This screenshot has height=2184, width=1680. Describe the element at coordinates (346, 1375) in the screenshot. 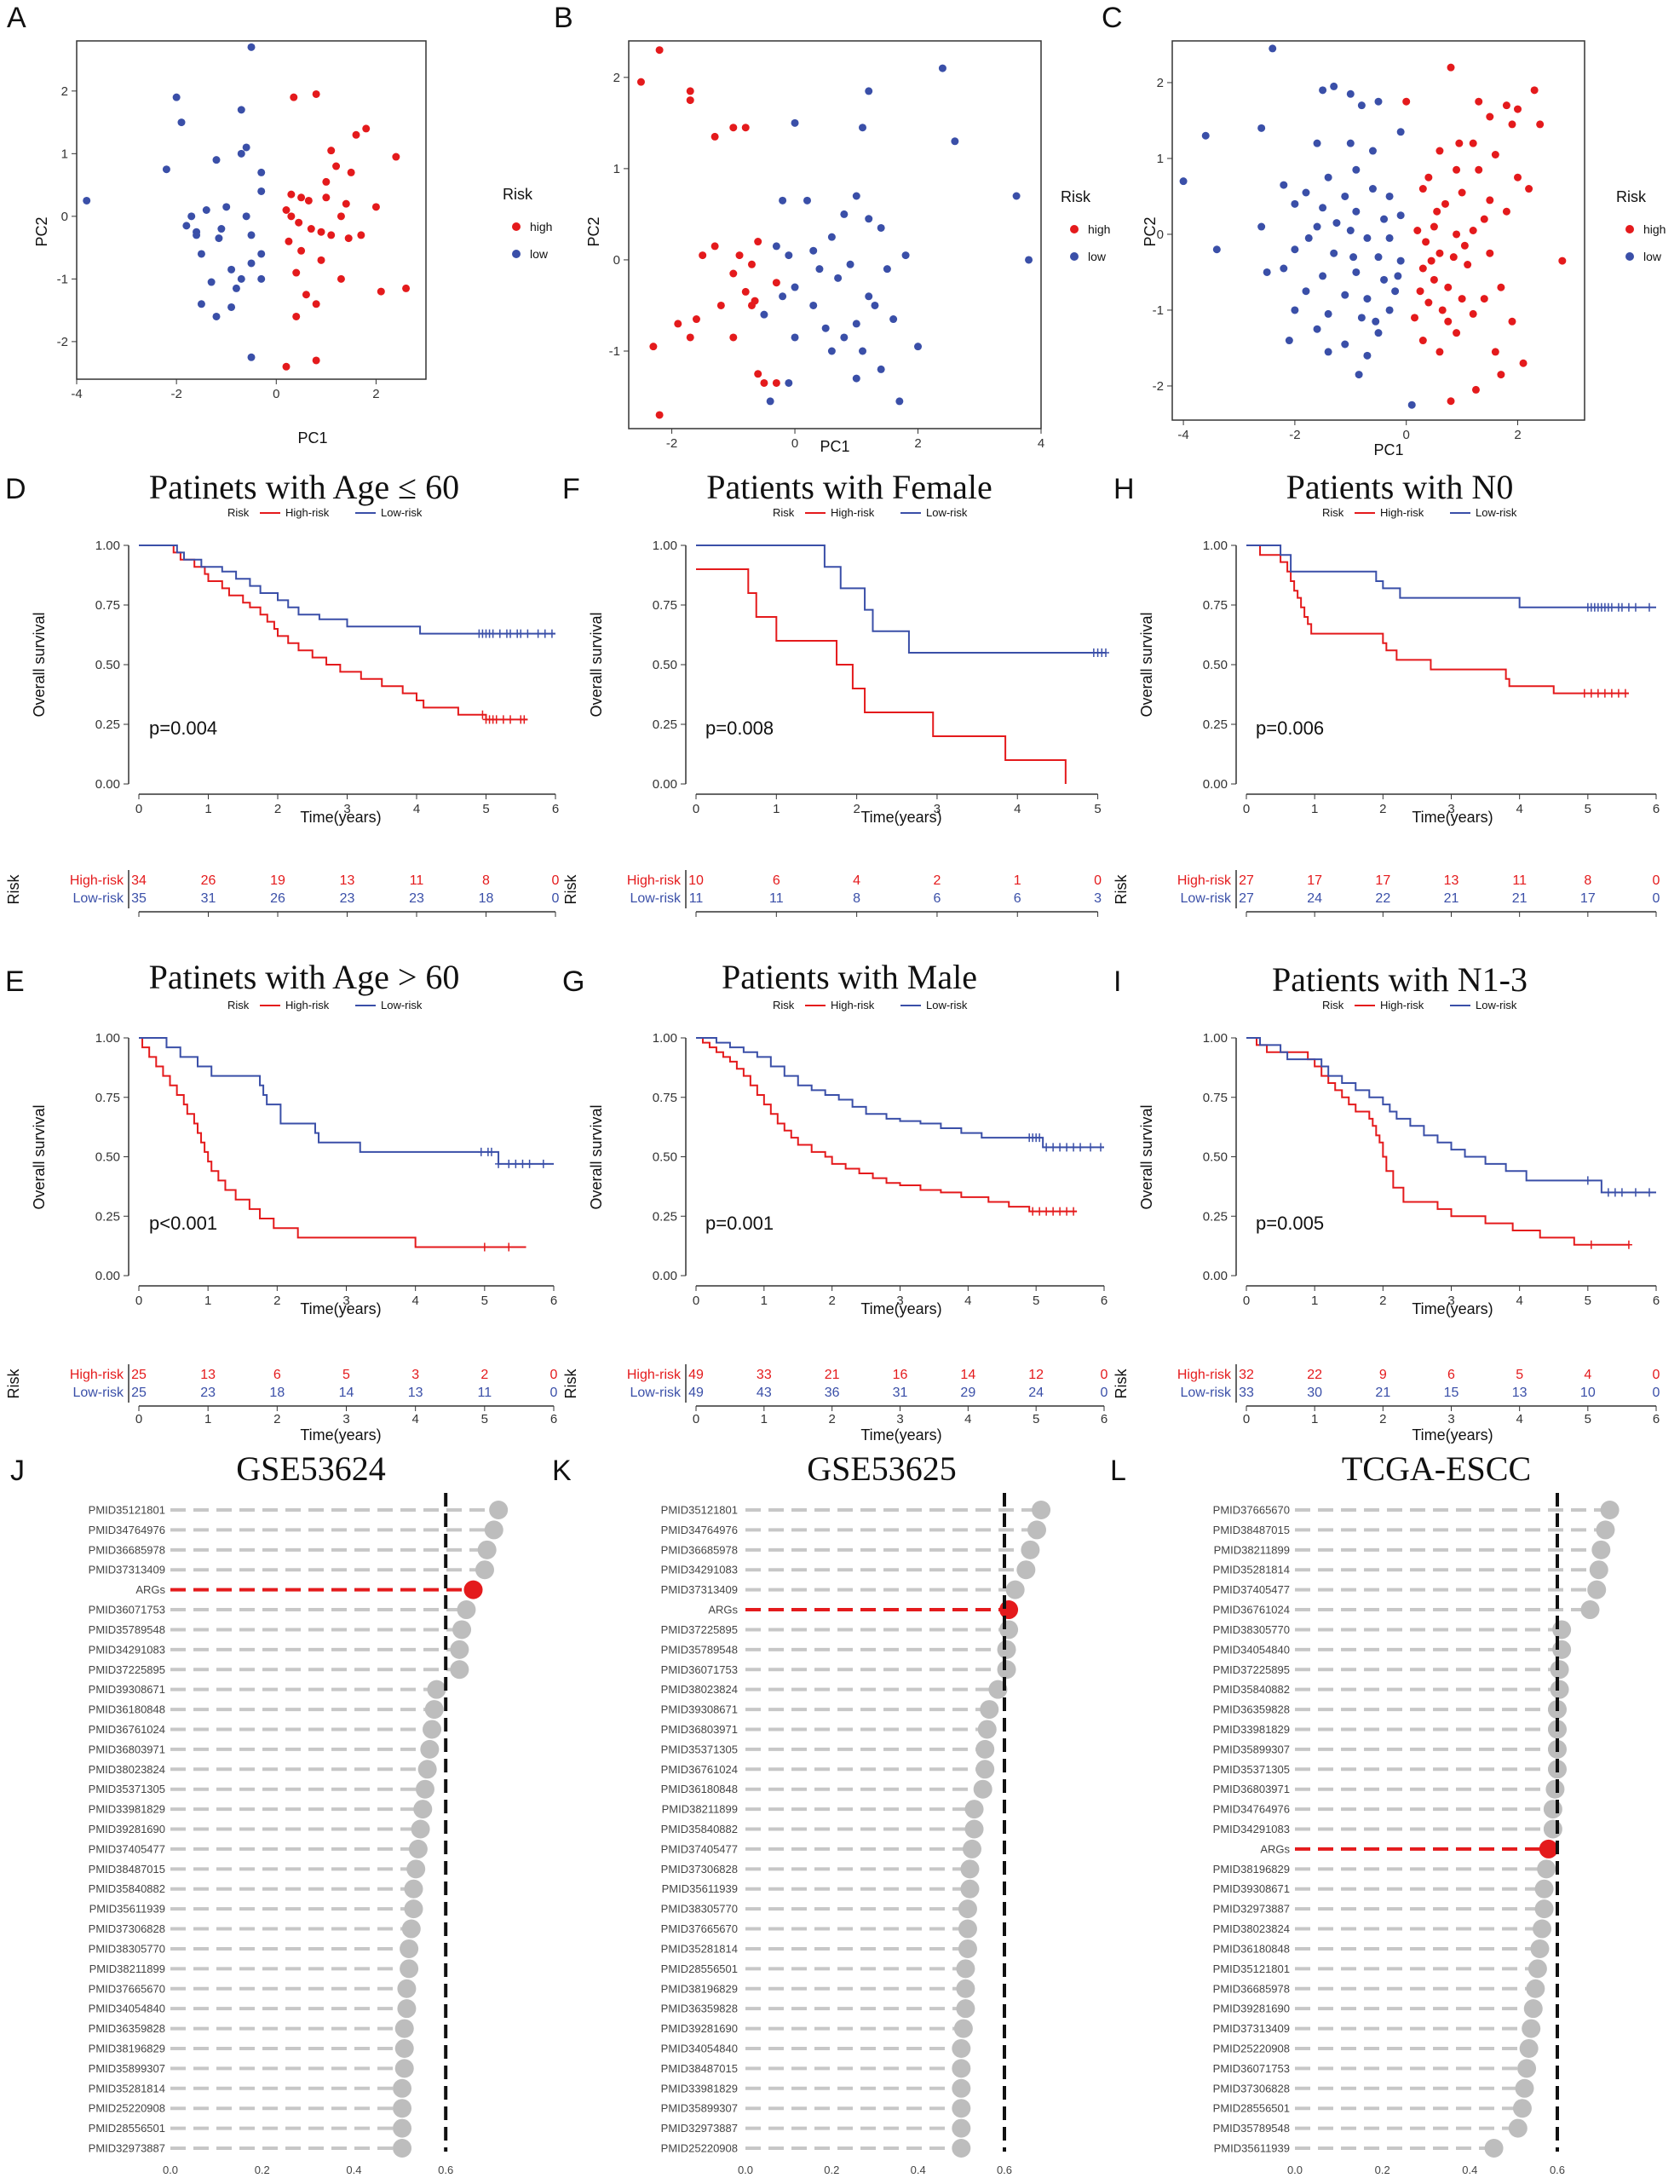

I see `risk-table-value: 5` at that location.